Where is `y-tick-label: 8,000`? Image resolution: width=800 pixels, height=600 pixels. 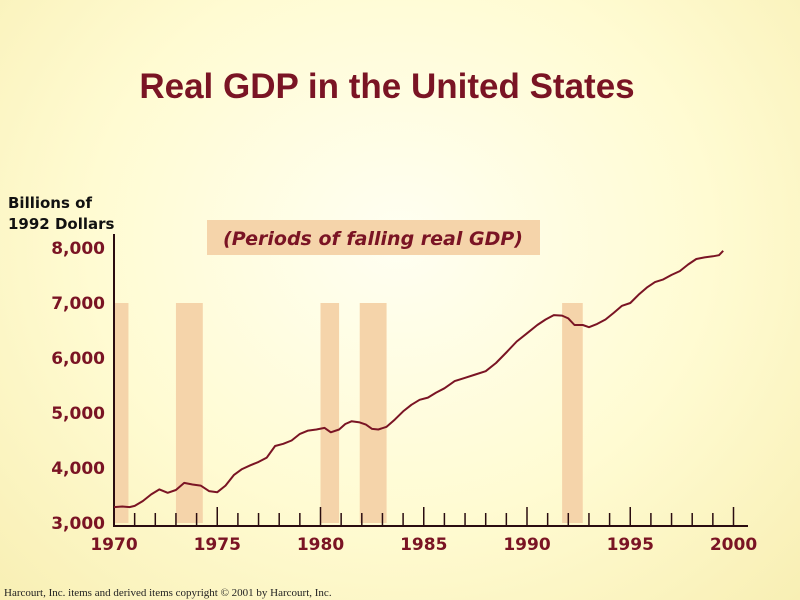
y-tick-label: 8,000 is located at coordinates (78, 249).